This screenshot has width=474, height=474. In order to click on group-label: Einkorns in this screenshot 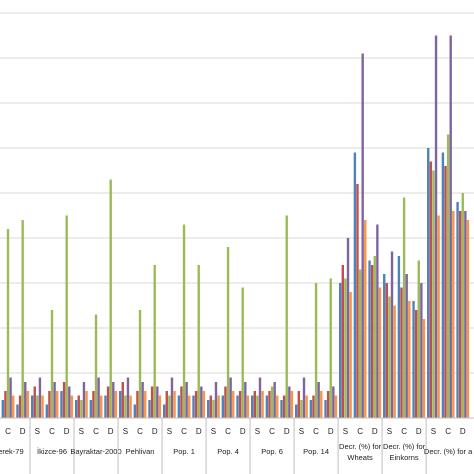, I will do `click(404, 457)`.